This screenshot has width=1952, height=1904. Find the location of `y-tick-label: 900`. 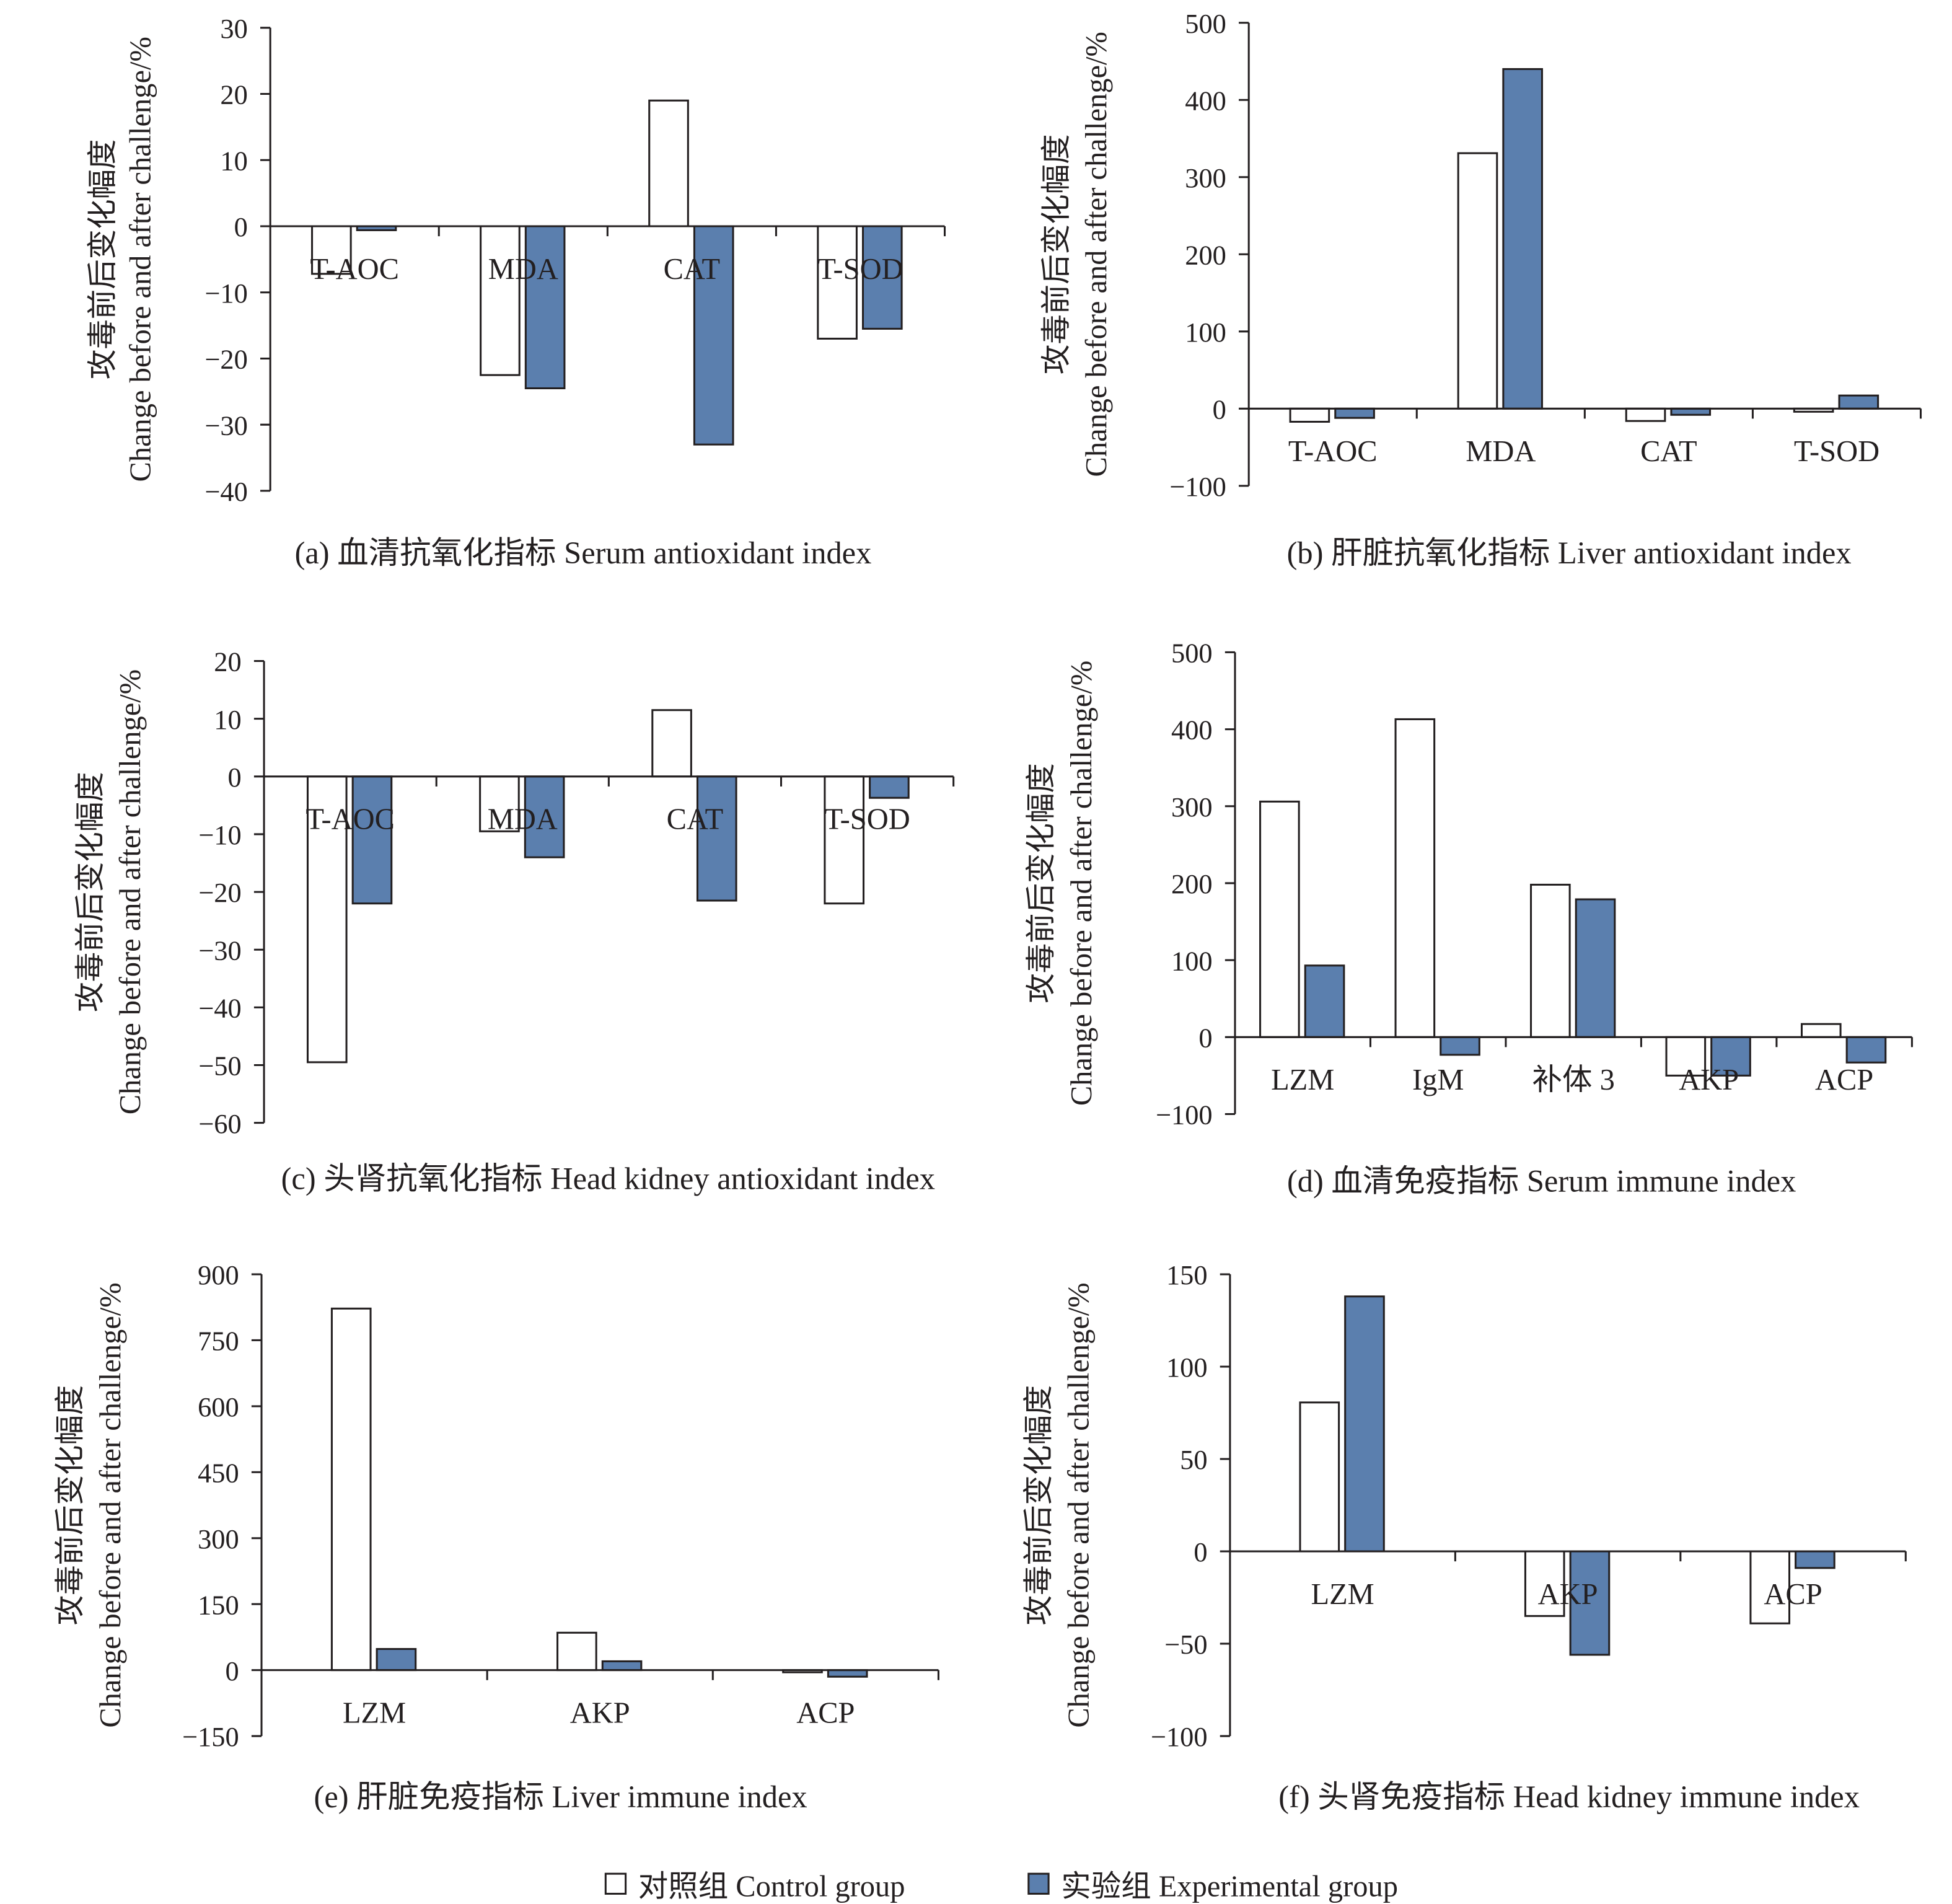

y-tick-label: 900 is located at coordinates (218, 1274).